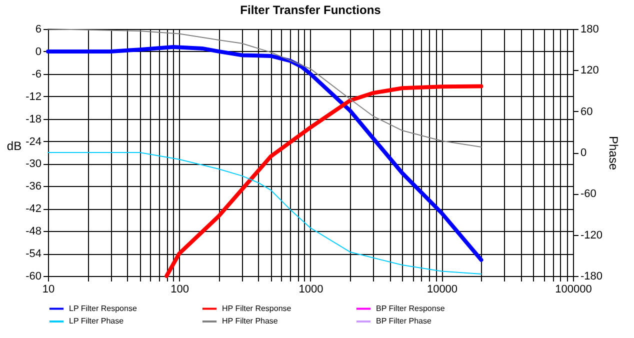  I want to click on y-tick-label: 0, so click(38, 52).